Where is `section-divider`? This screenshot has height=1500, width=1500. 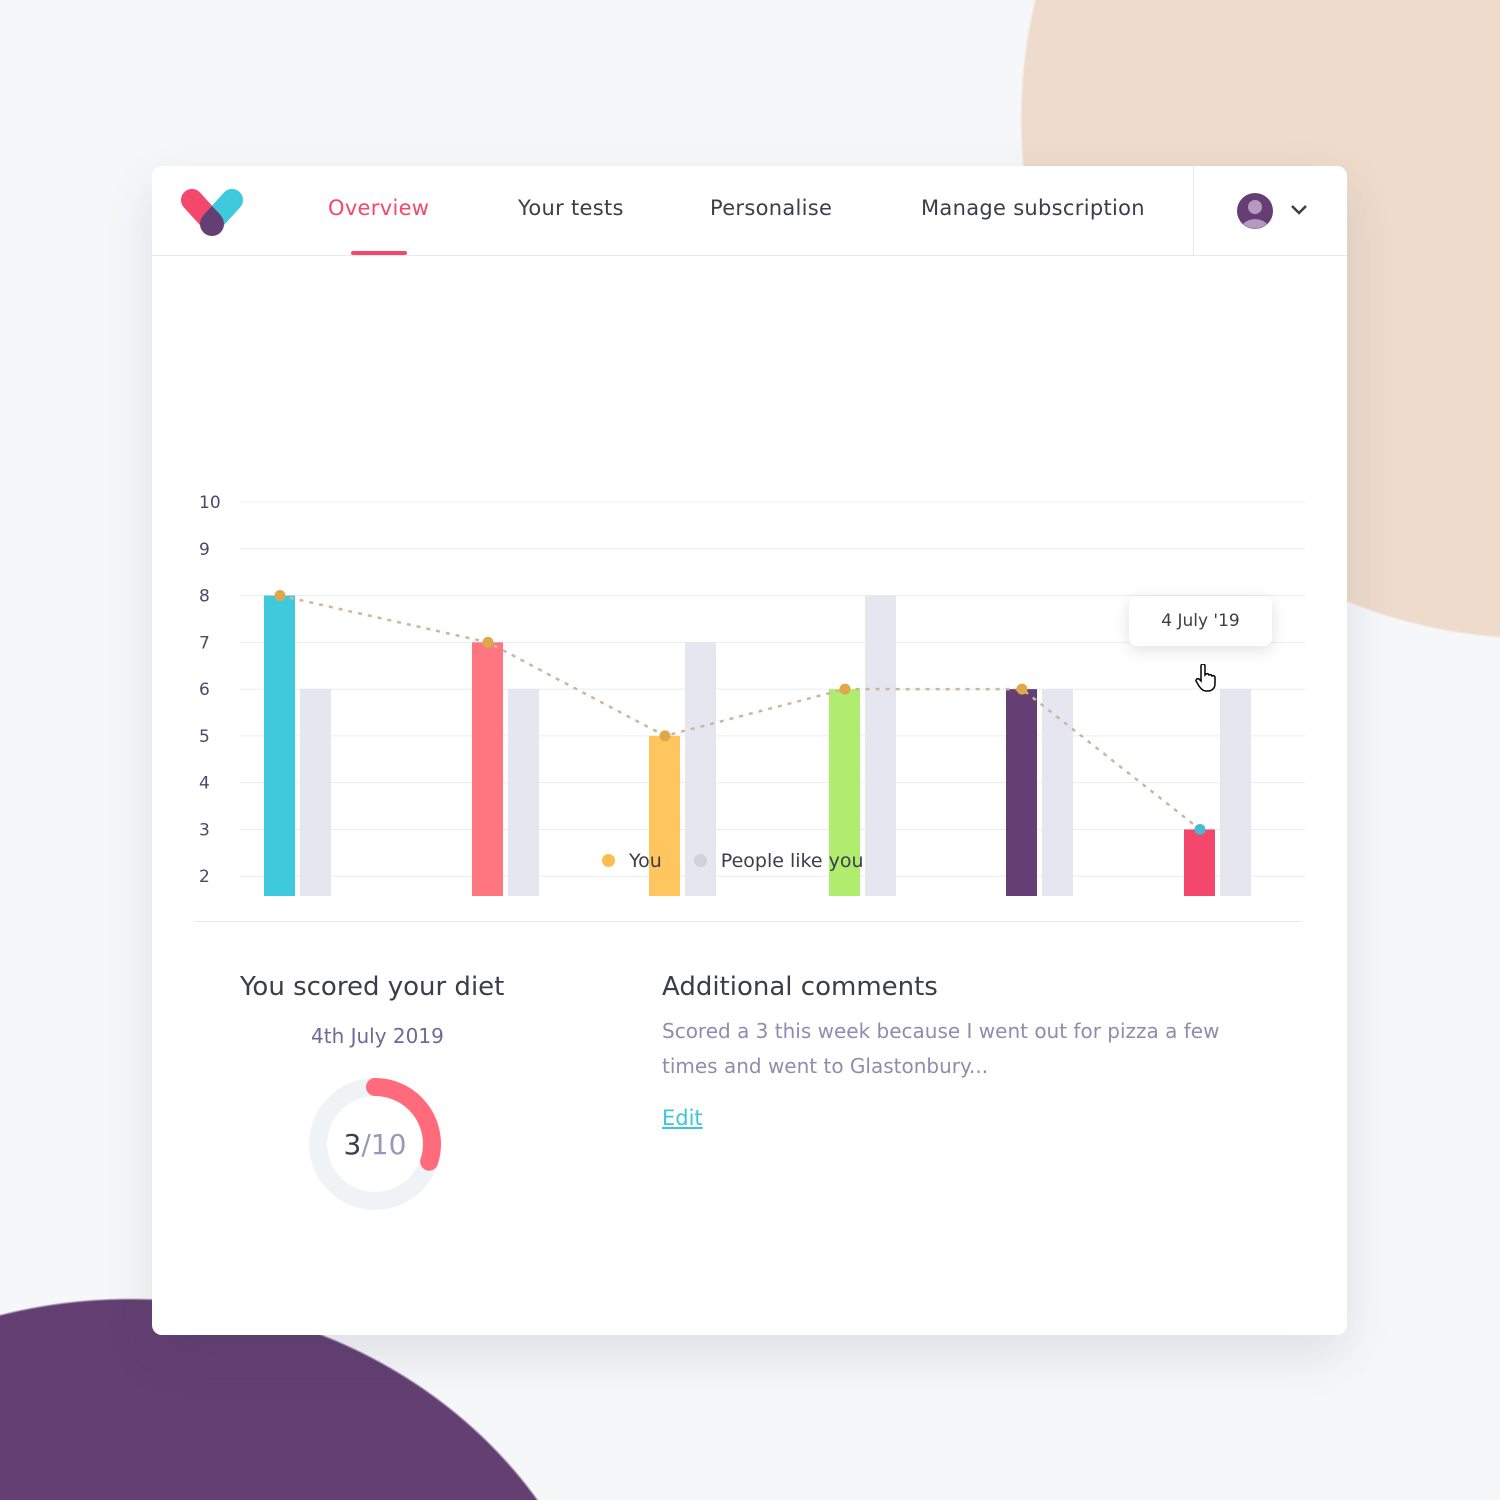
section-divider is located at coordinates (748, 921).